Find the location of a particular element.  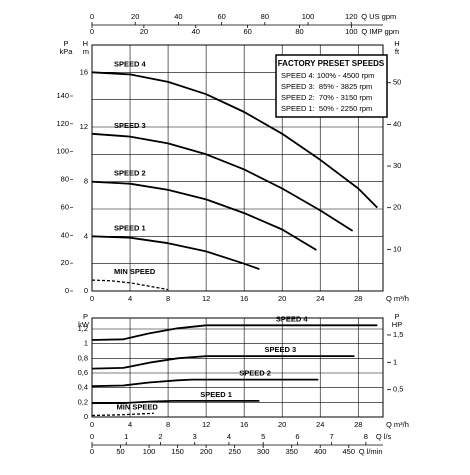

x-tick-label: 450 is located at coordinates (349, 451).